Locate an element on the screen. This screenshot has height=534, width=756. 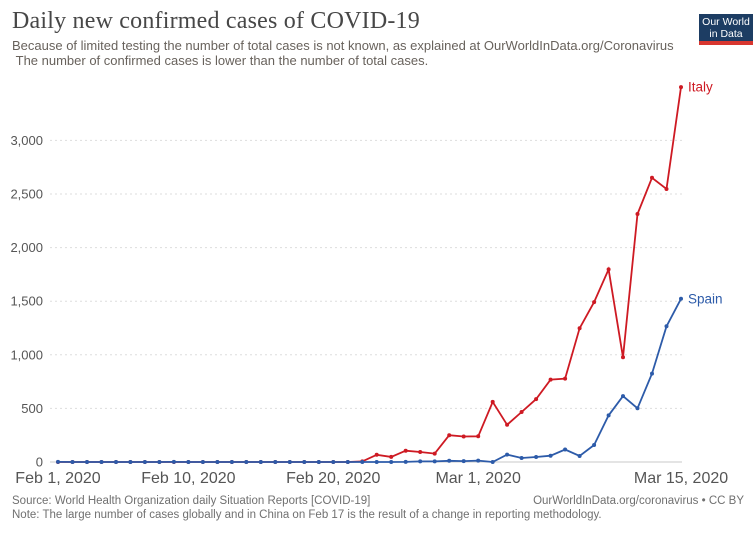
y-axis-tick-label: 1,500 is located at coordinates (26, 301).